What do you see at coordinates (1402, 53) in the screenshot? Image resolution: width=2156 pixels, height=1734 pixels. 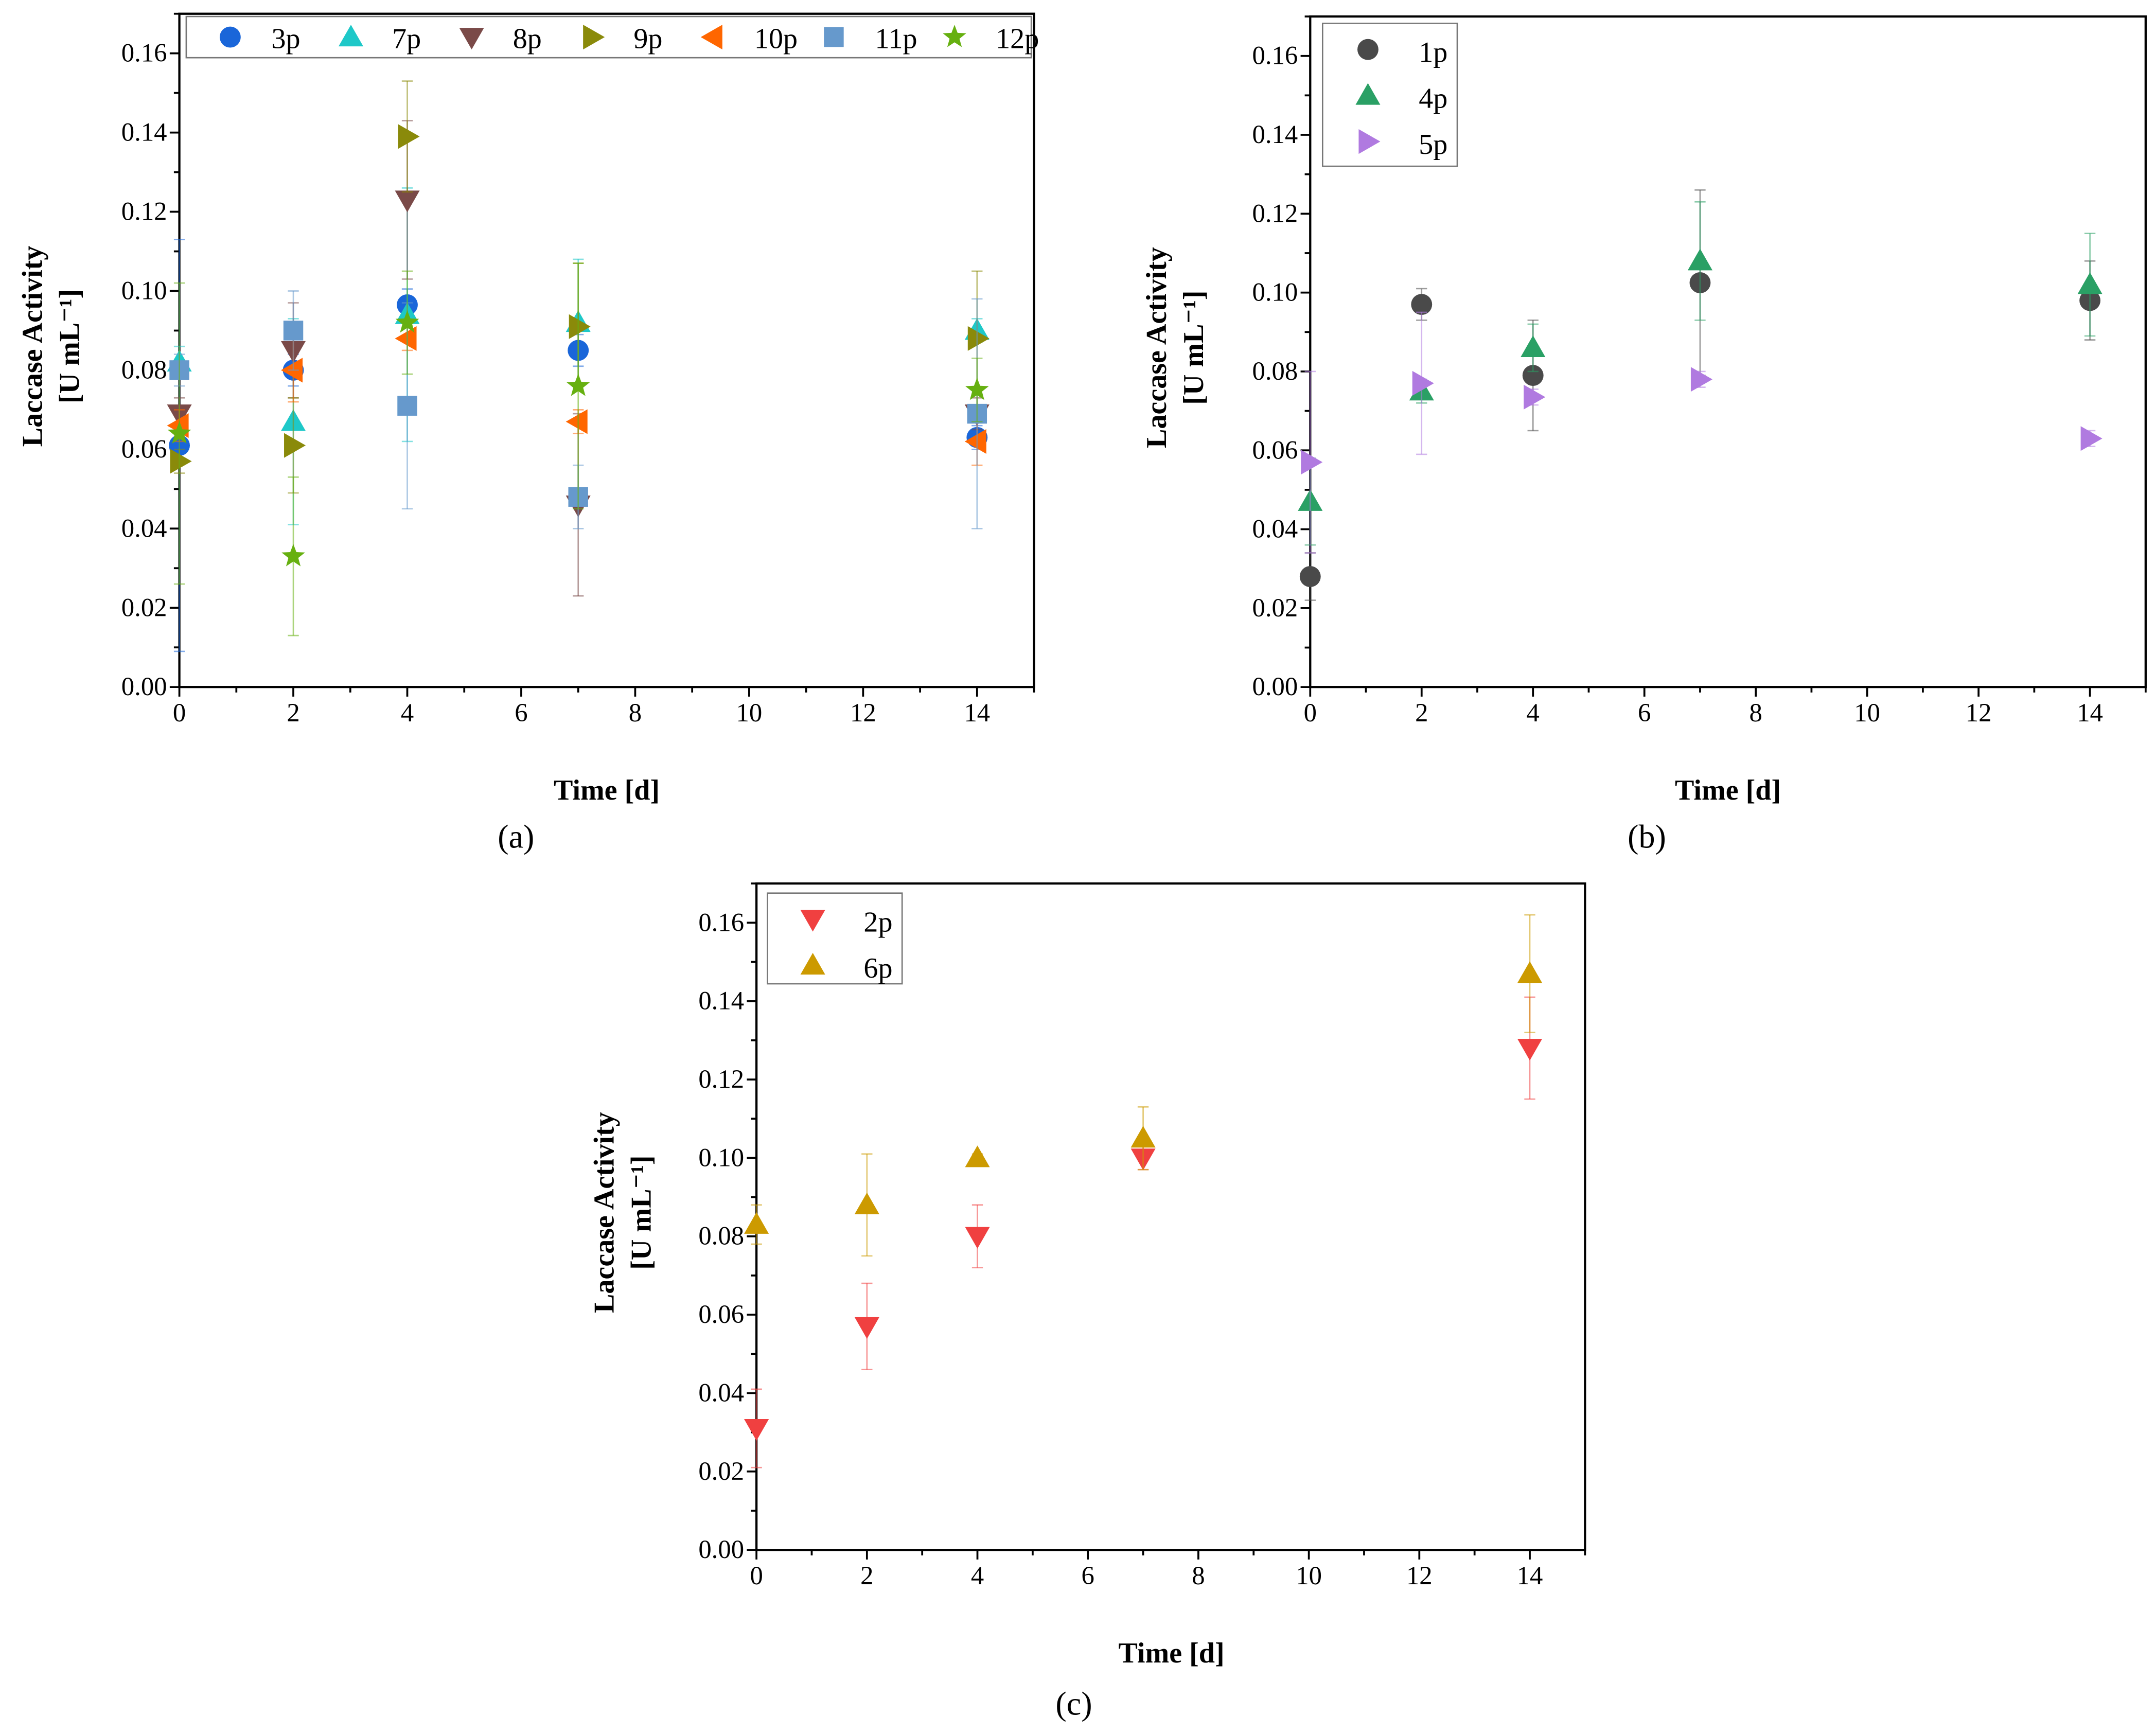 I see `legend-item-1p: 1p` at bounding box center [1402, 53].